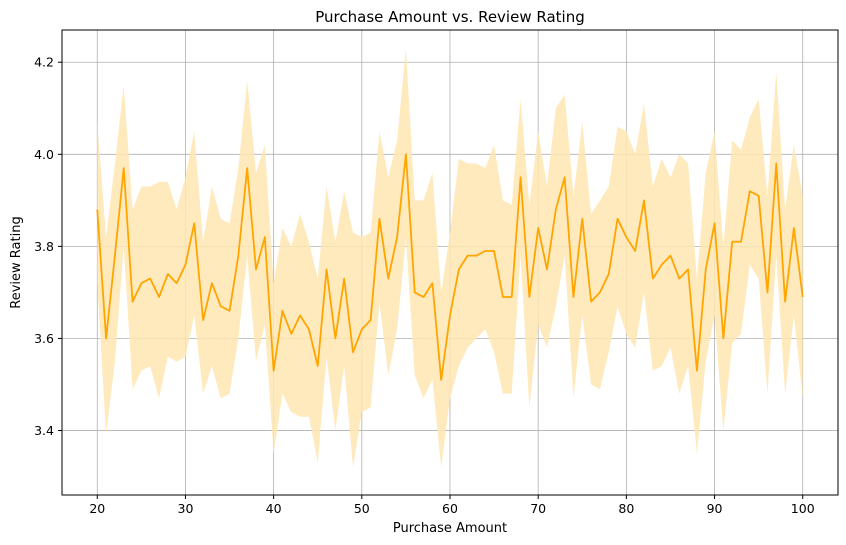 The width and height of the screenshot is (846, 545). What do you see at coordinates (626, 508) in the screenshot?
I see `x-tick-label: 80` at bounding box center [626, 508].